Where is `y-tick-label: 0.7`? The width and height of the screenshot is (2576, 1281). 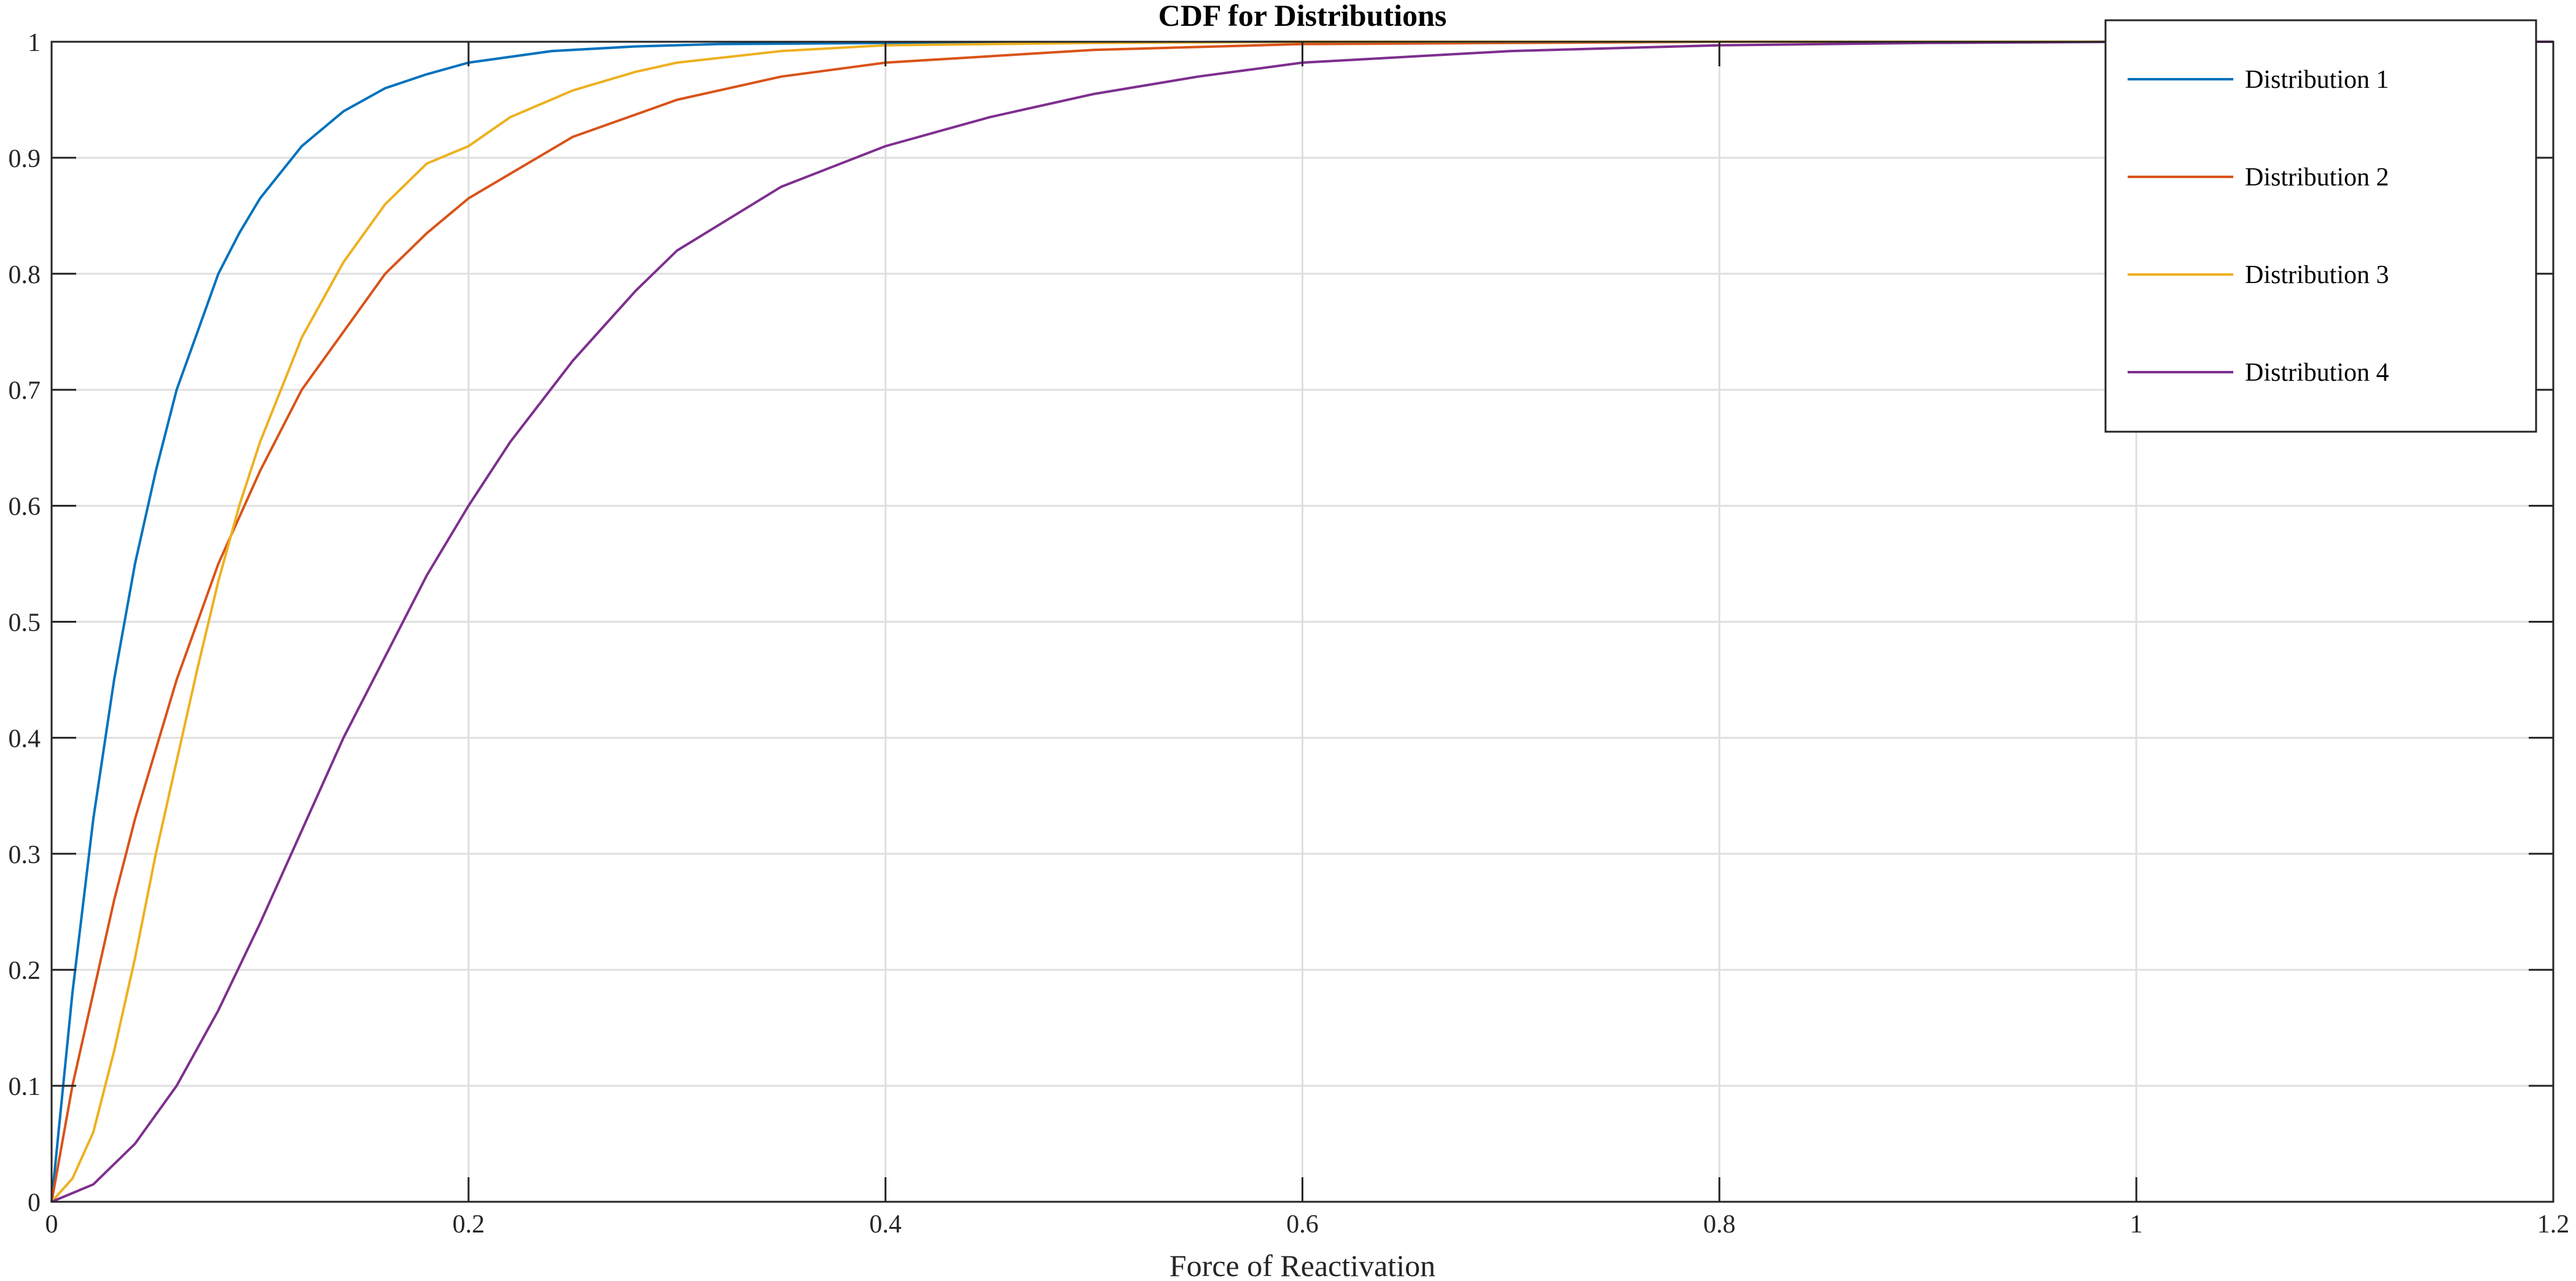 y-tick-label: 0.7 is located at coordinates (25, 391).